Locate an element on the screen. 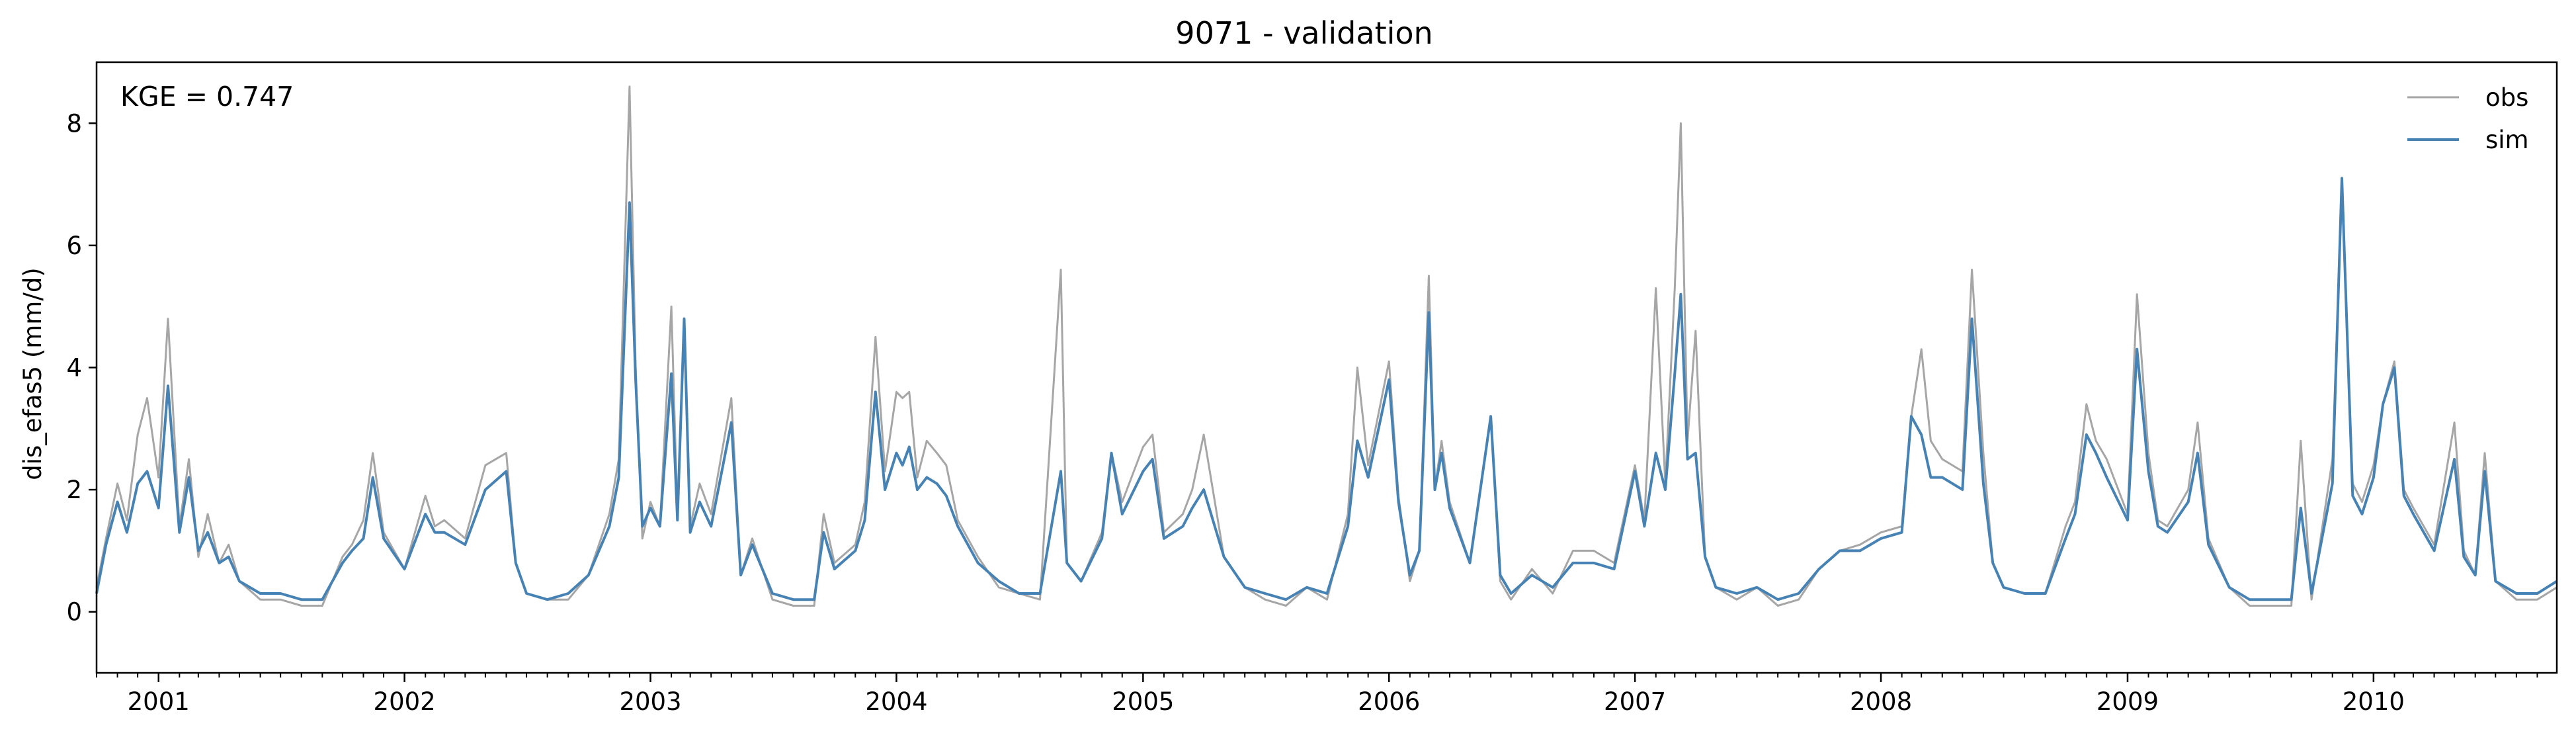 The image size is (2576, 743). x-tick-label: 2010 is located at coordinates (2374, 701).